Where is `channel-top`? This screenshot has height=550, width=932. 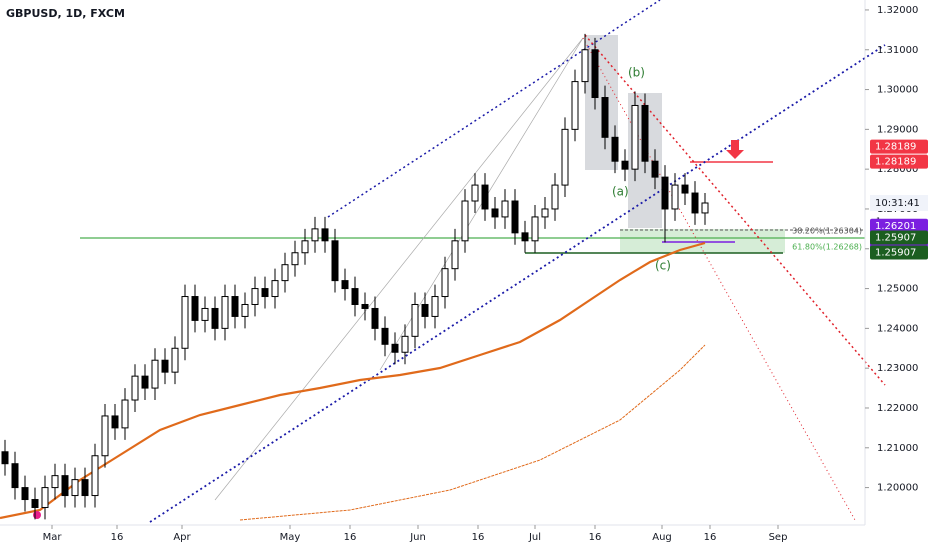
channel-top is located at coordinates (494, 109).